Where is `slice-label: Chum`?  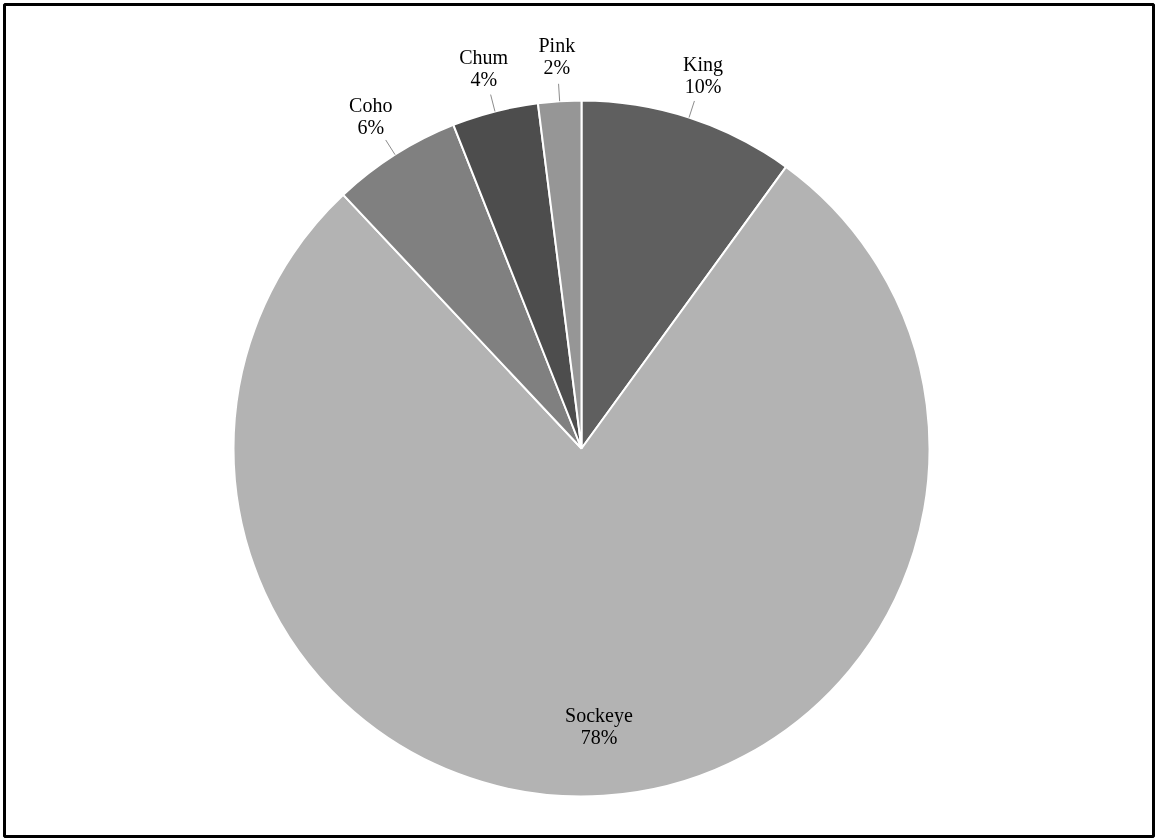
slice-label: Chum is located at coordinates (484, 56).